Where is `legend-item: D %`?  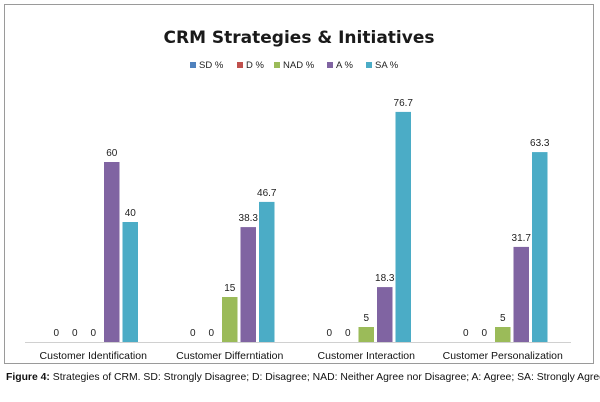 legend-item: D % is located at coordinates (251, 65).